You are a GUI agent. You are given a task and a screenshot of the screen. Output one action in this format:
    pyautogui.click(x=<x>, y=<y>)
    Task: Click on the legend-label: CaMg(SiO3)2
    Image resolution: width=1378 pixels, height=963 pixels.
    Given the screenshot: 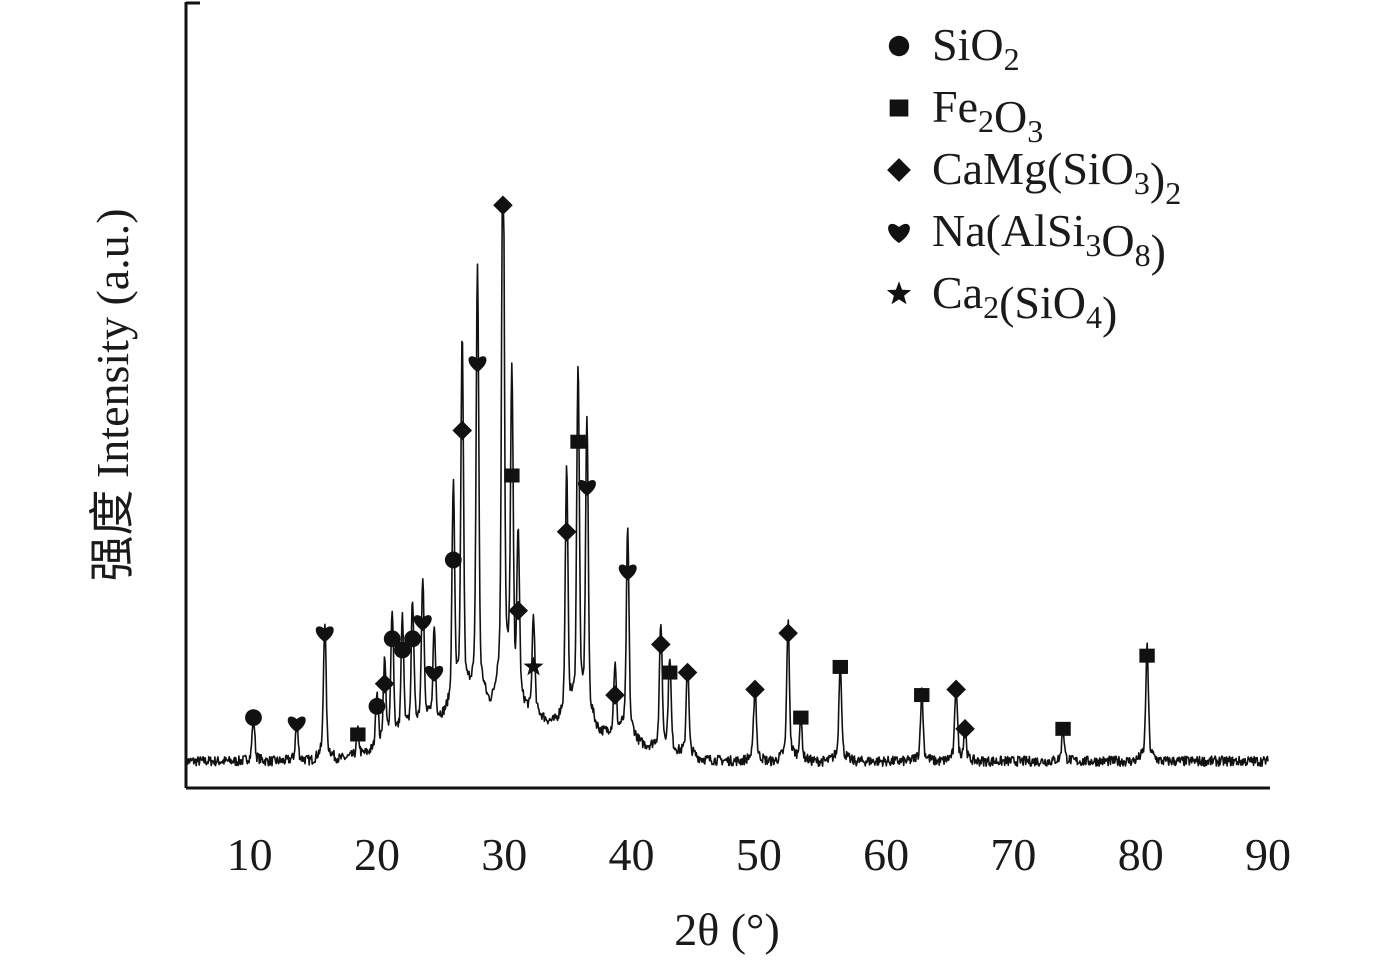 What is the action you would take?
    pyautogui.click(x=1056, y=177)
    